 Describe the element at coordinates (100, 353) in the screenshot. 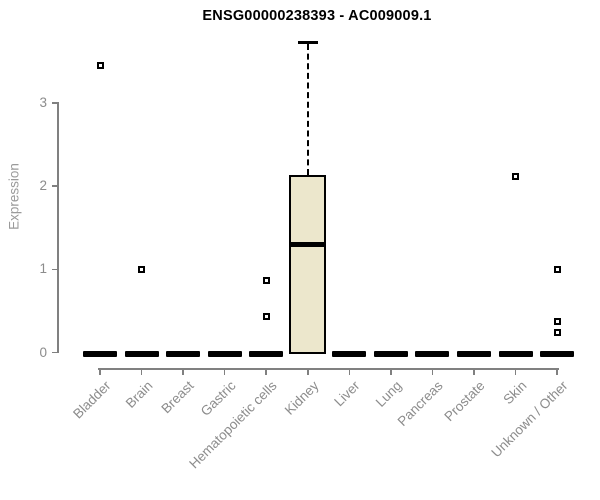

I see `boxplot-flat-bladder` at that location.